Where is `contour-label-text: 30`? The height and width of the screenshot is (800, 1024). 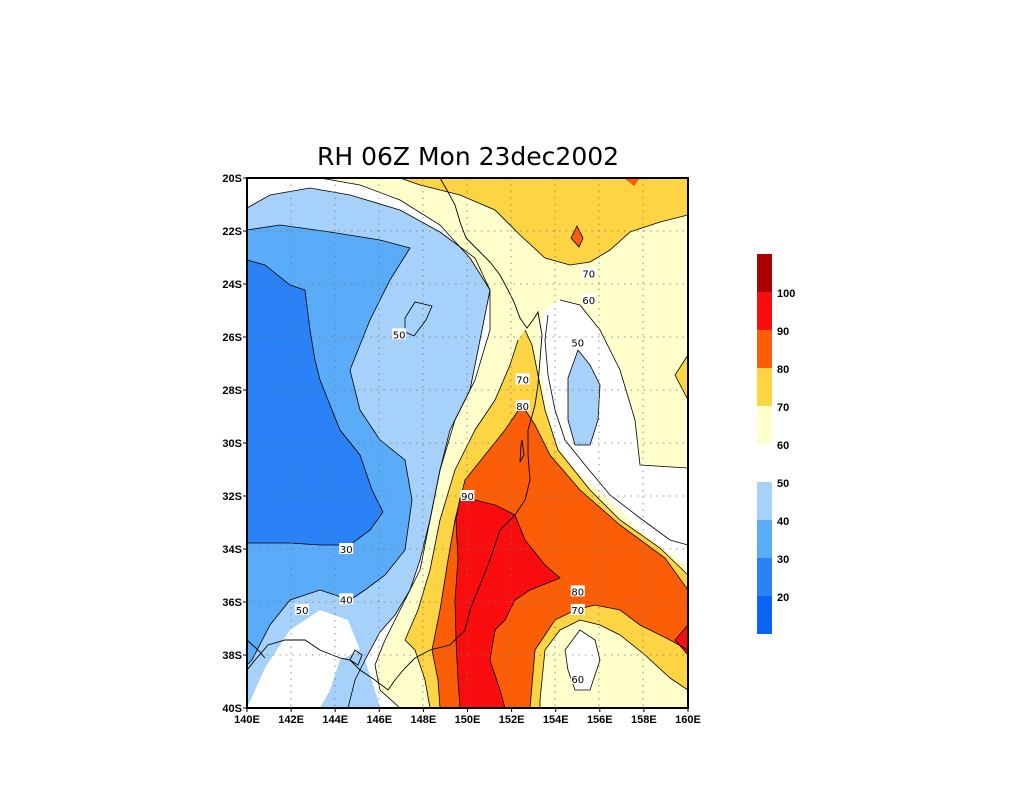 contour-label-text: 30 is located at coordinates (346, 550).